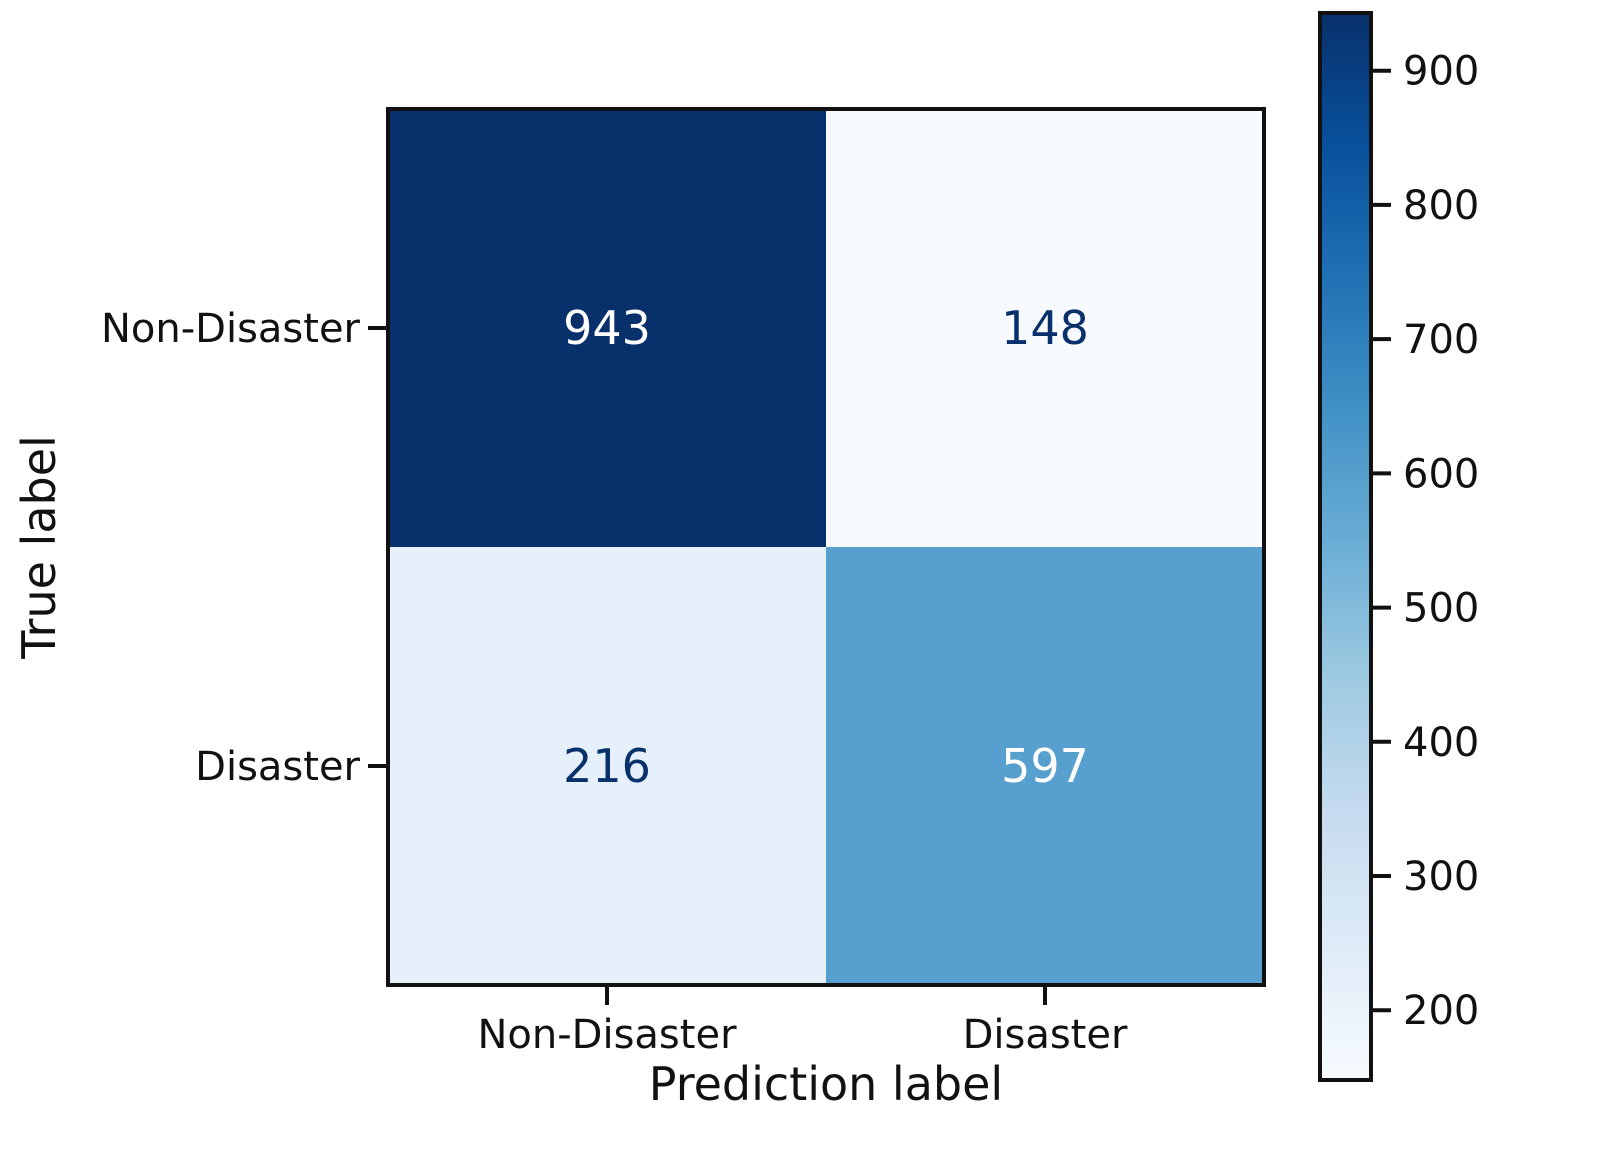 The height and width of the screenshot is (1170, 1598). I want to click on heatmap-cell-labels: 943 148 216 597, so click(826, 547).